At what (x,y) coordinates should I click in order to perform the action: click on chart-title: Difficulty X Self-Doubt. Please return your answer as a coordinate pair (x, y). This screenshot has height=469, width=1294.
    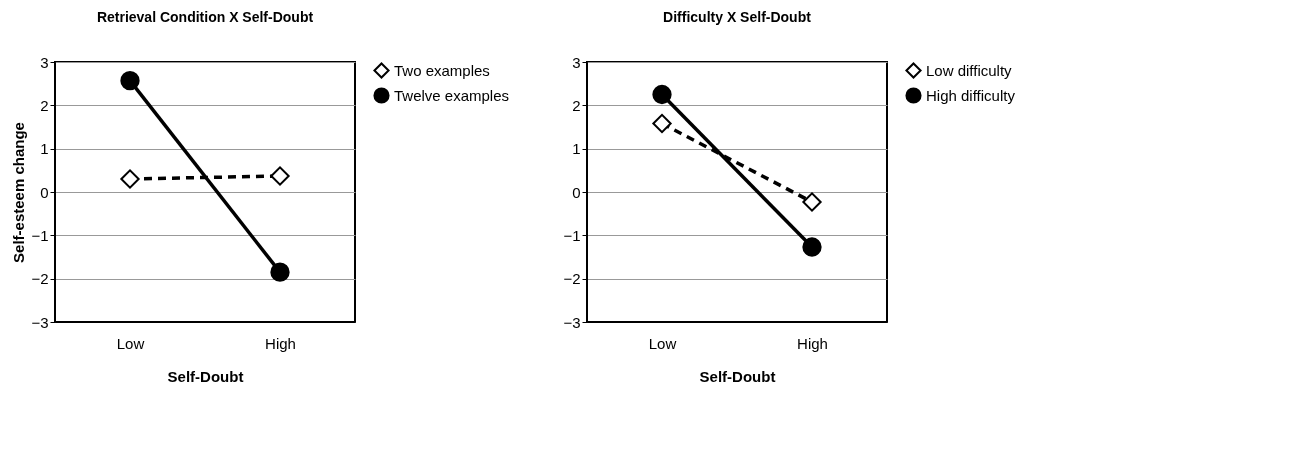
    Looking at the image, I should click on (737, 17).